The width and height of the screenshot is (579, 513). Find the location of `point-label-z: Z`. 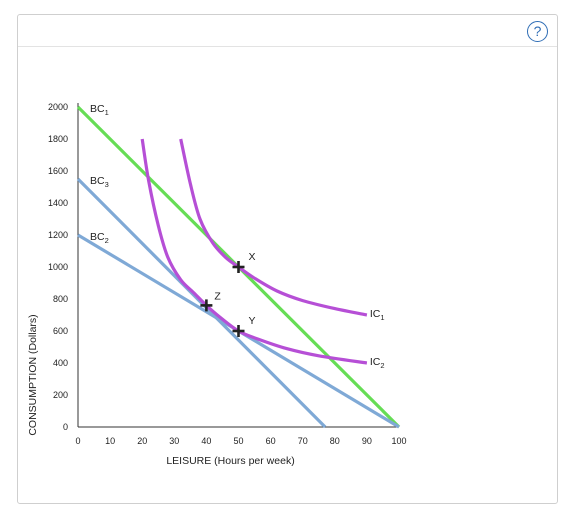

point-label-z: Z is located at coordinates (217, 296).